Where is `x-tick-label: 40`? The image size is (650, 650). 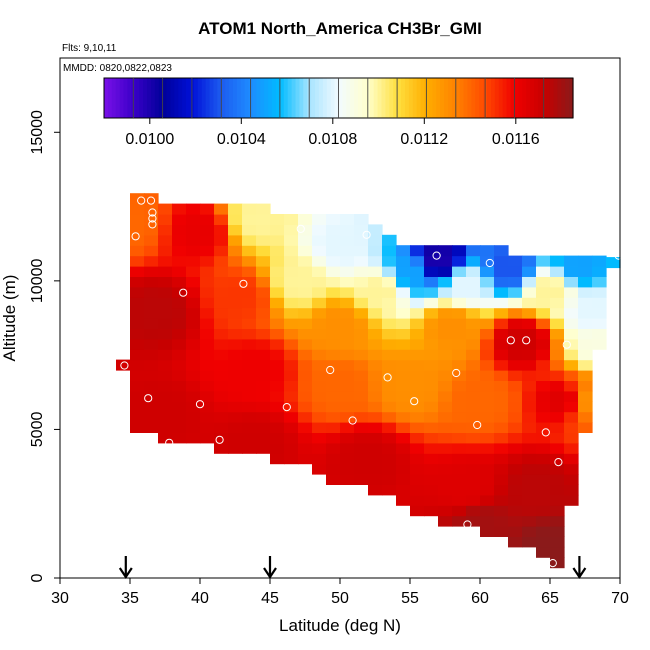 x-tick-label: 40 is located at coordinates (200, 598).